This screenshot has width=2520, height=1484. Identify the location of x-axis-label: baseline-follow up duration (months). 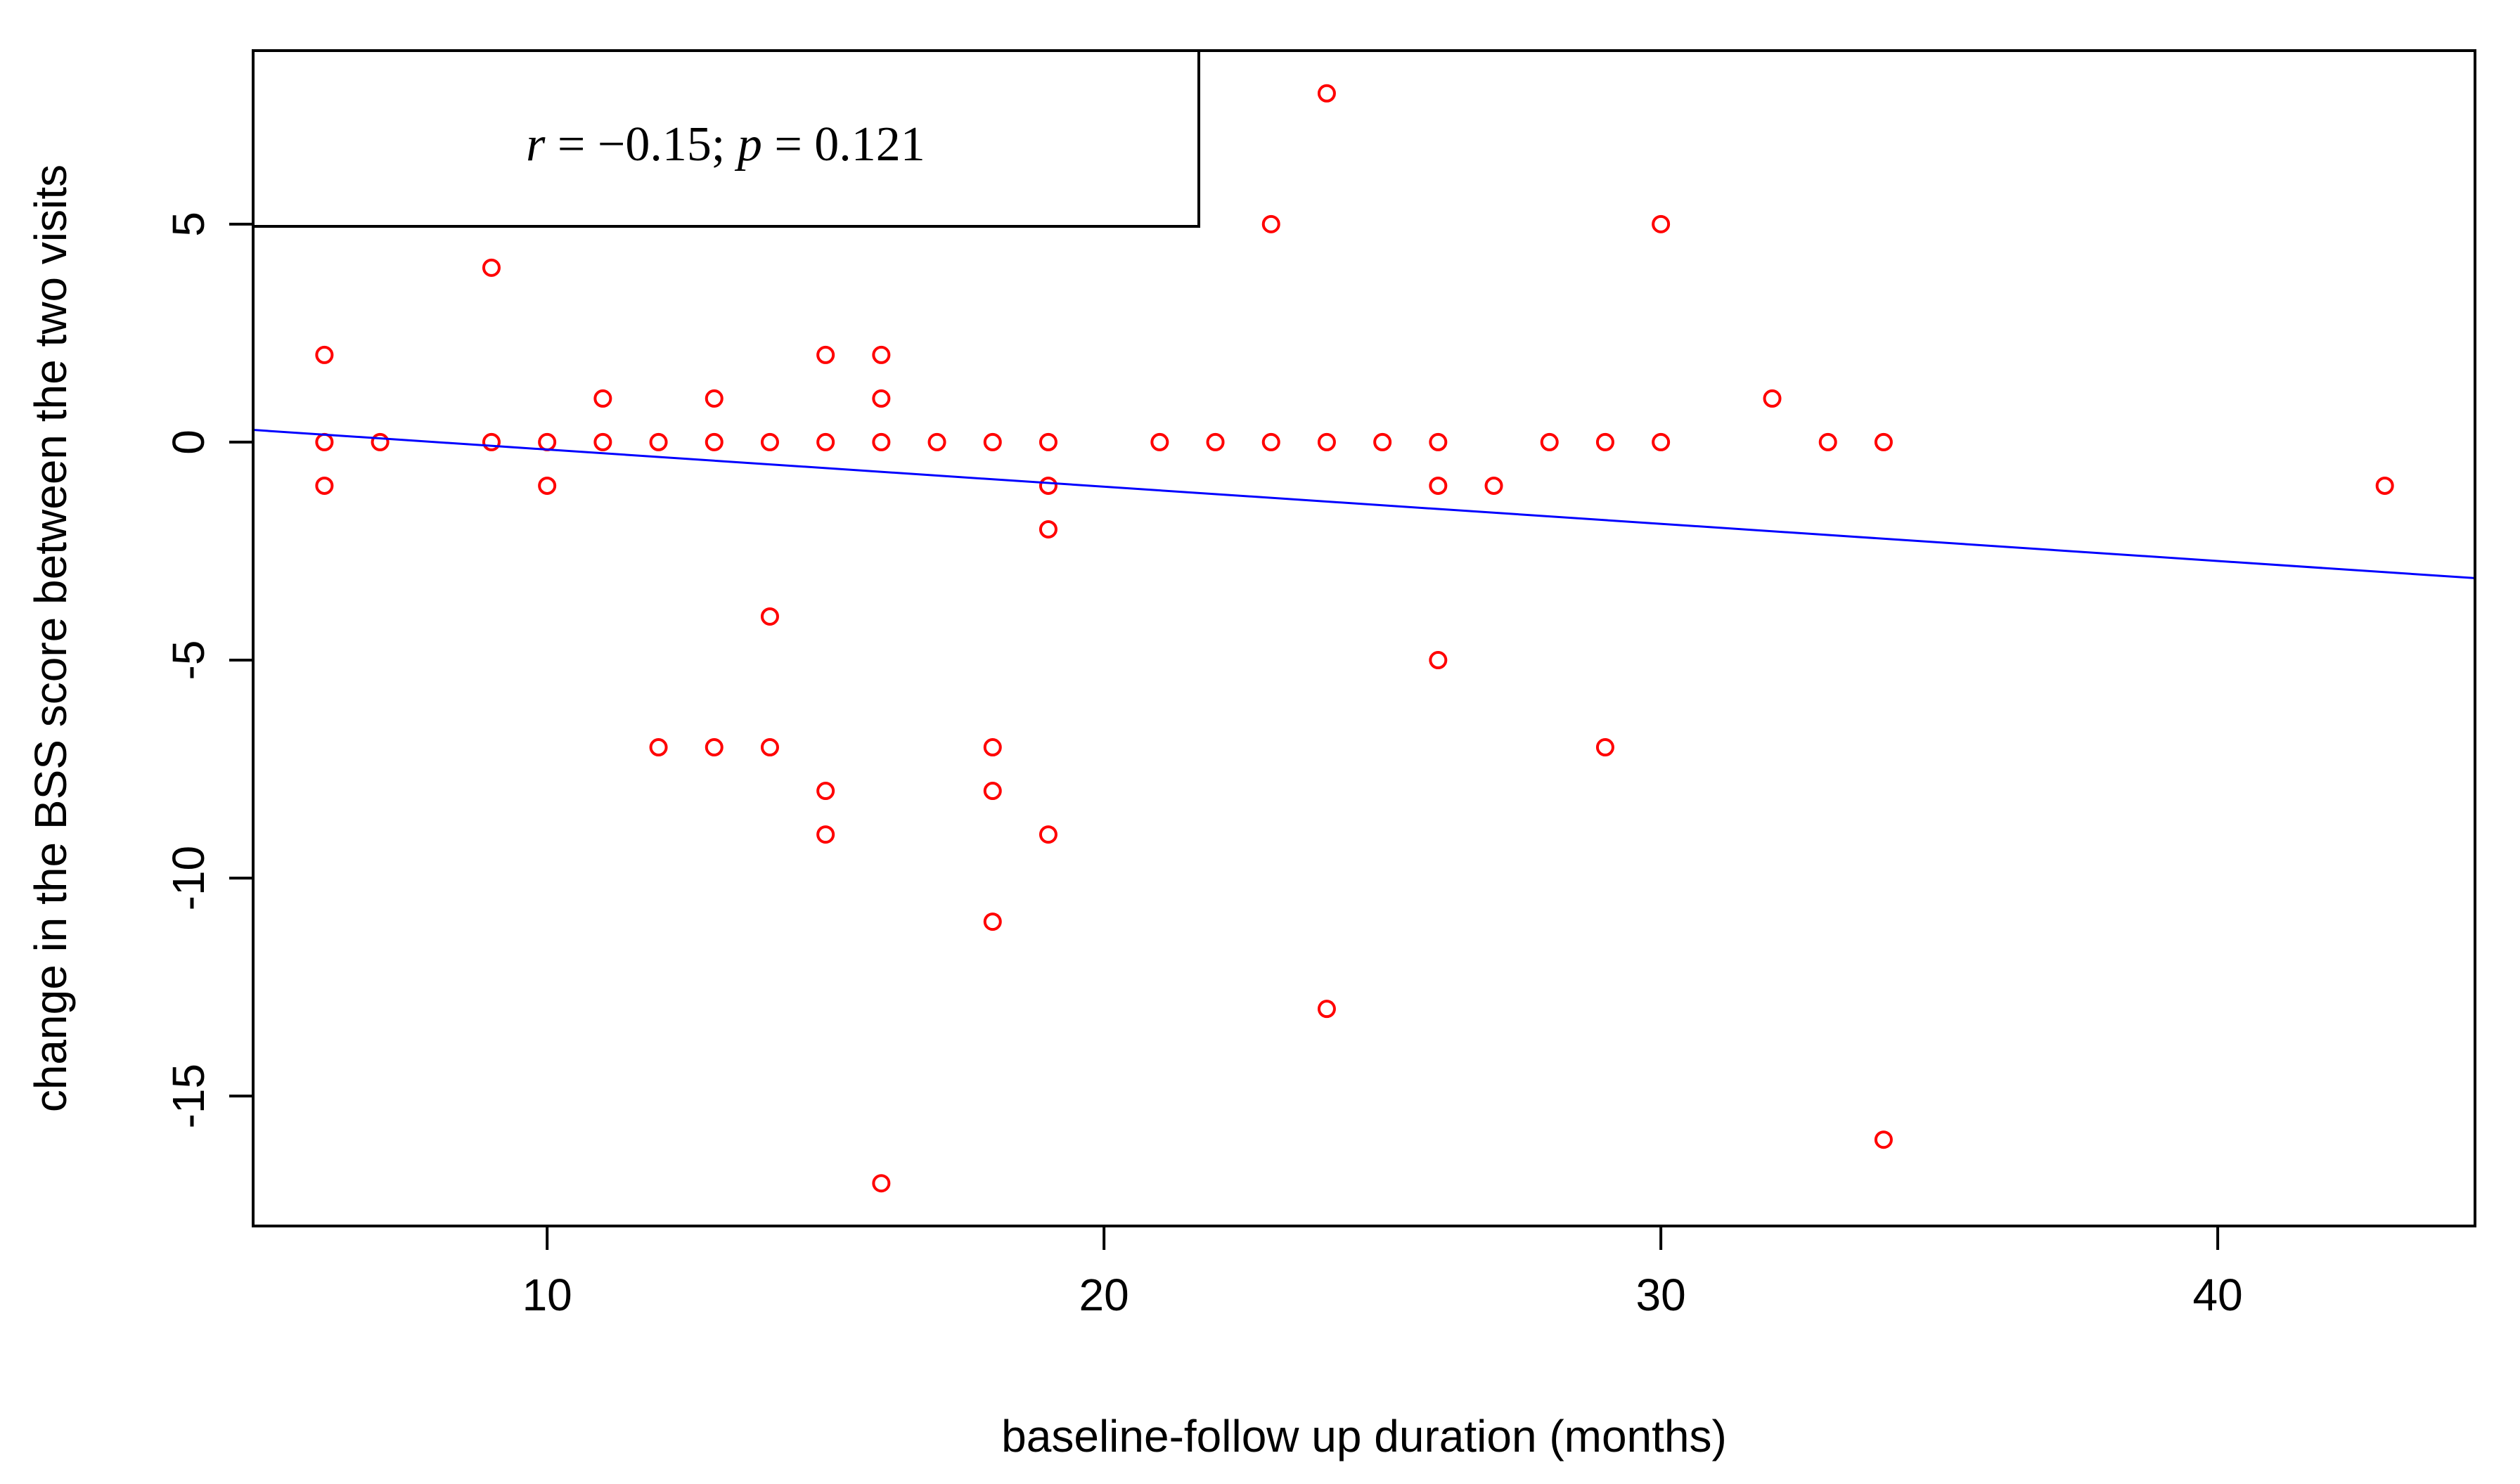
(1364, 1436).